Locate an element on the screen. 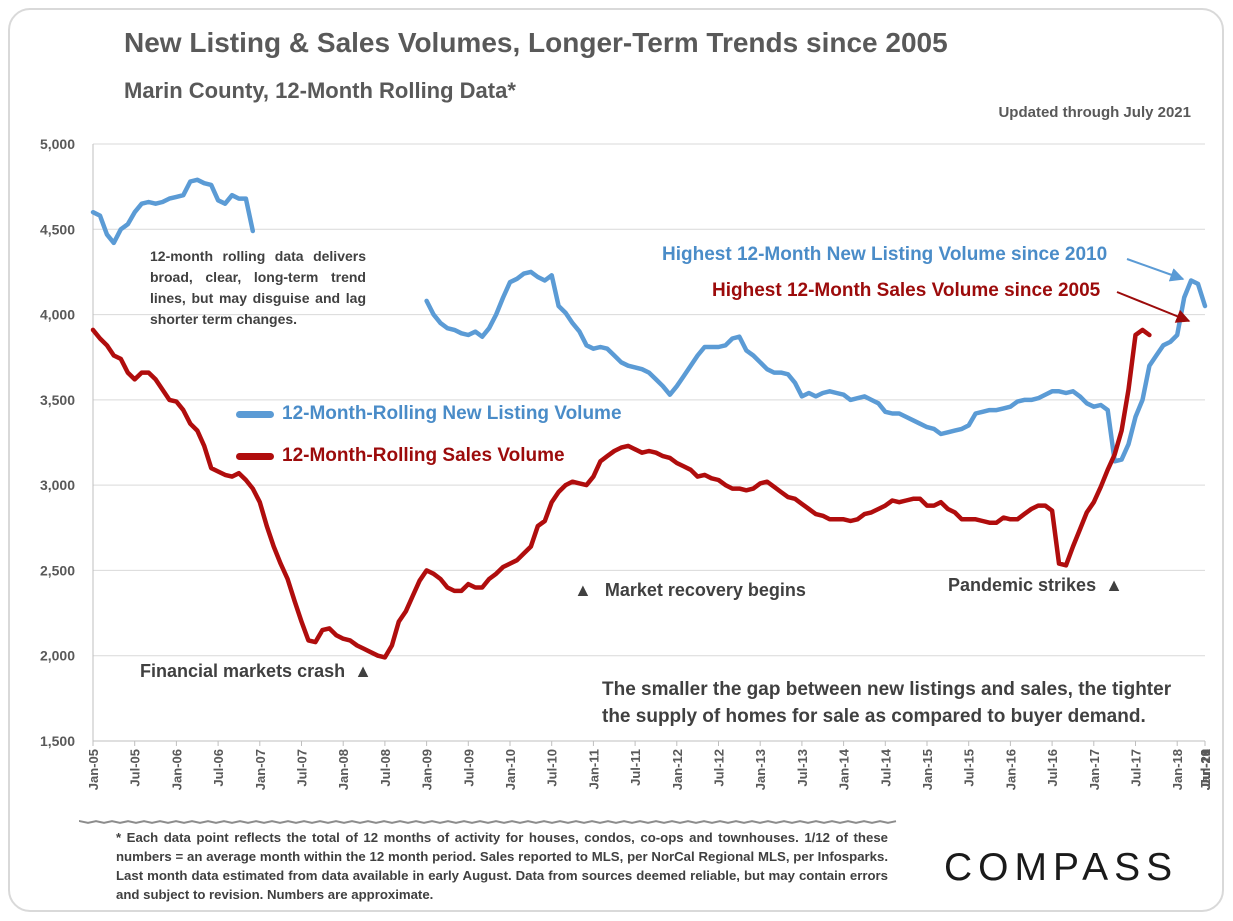 Image resolution: width=1233 pixels, height=921 pixels. x-tick-label: Jul-12 is located at coordinates (719, 768).